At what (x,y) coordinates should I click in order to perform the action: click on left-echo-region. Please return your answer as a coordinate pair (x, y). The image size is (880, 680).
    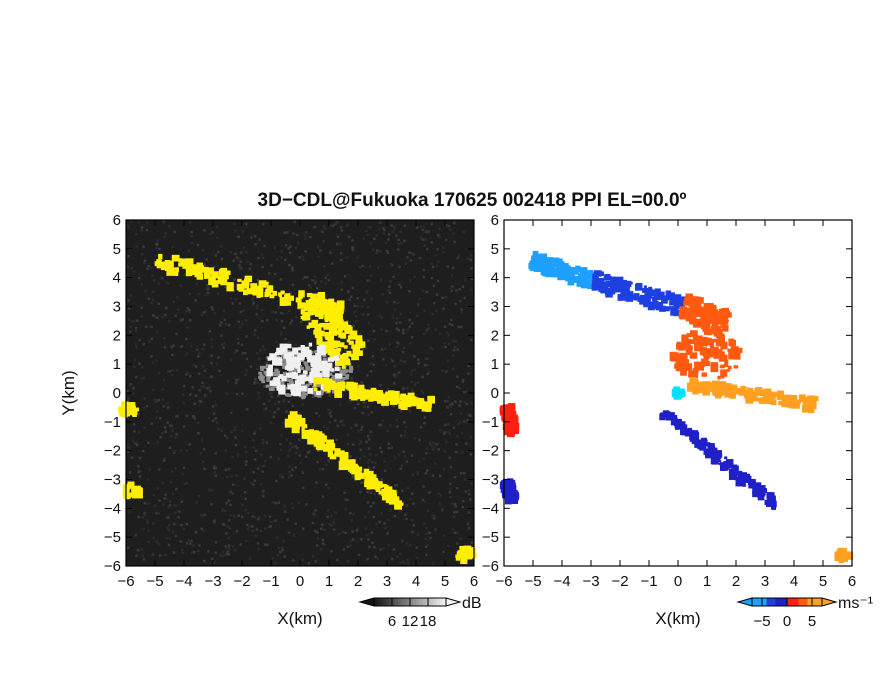
    Looking at the image, I should click on (344, 460).